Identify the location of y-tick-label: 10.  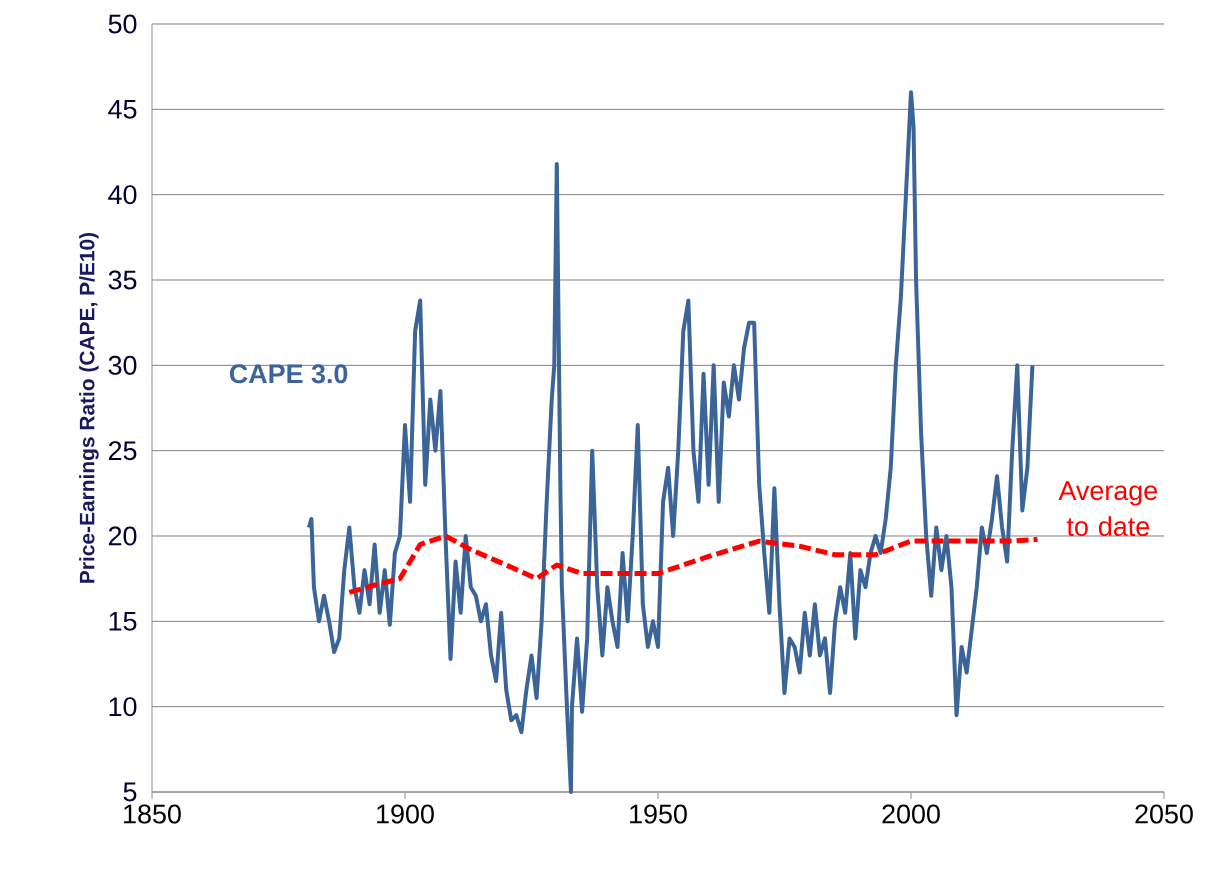
(123, 707).